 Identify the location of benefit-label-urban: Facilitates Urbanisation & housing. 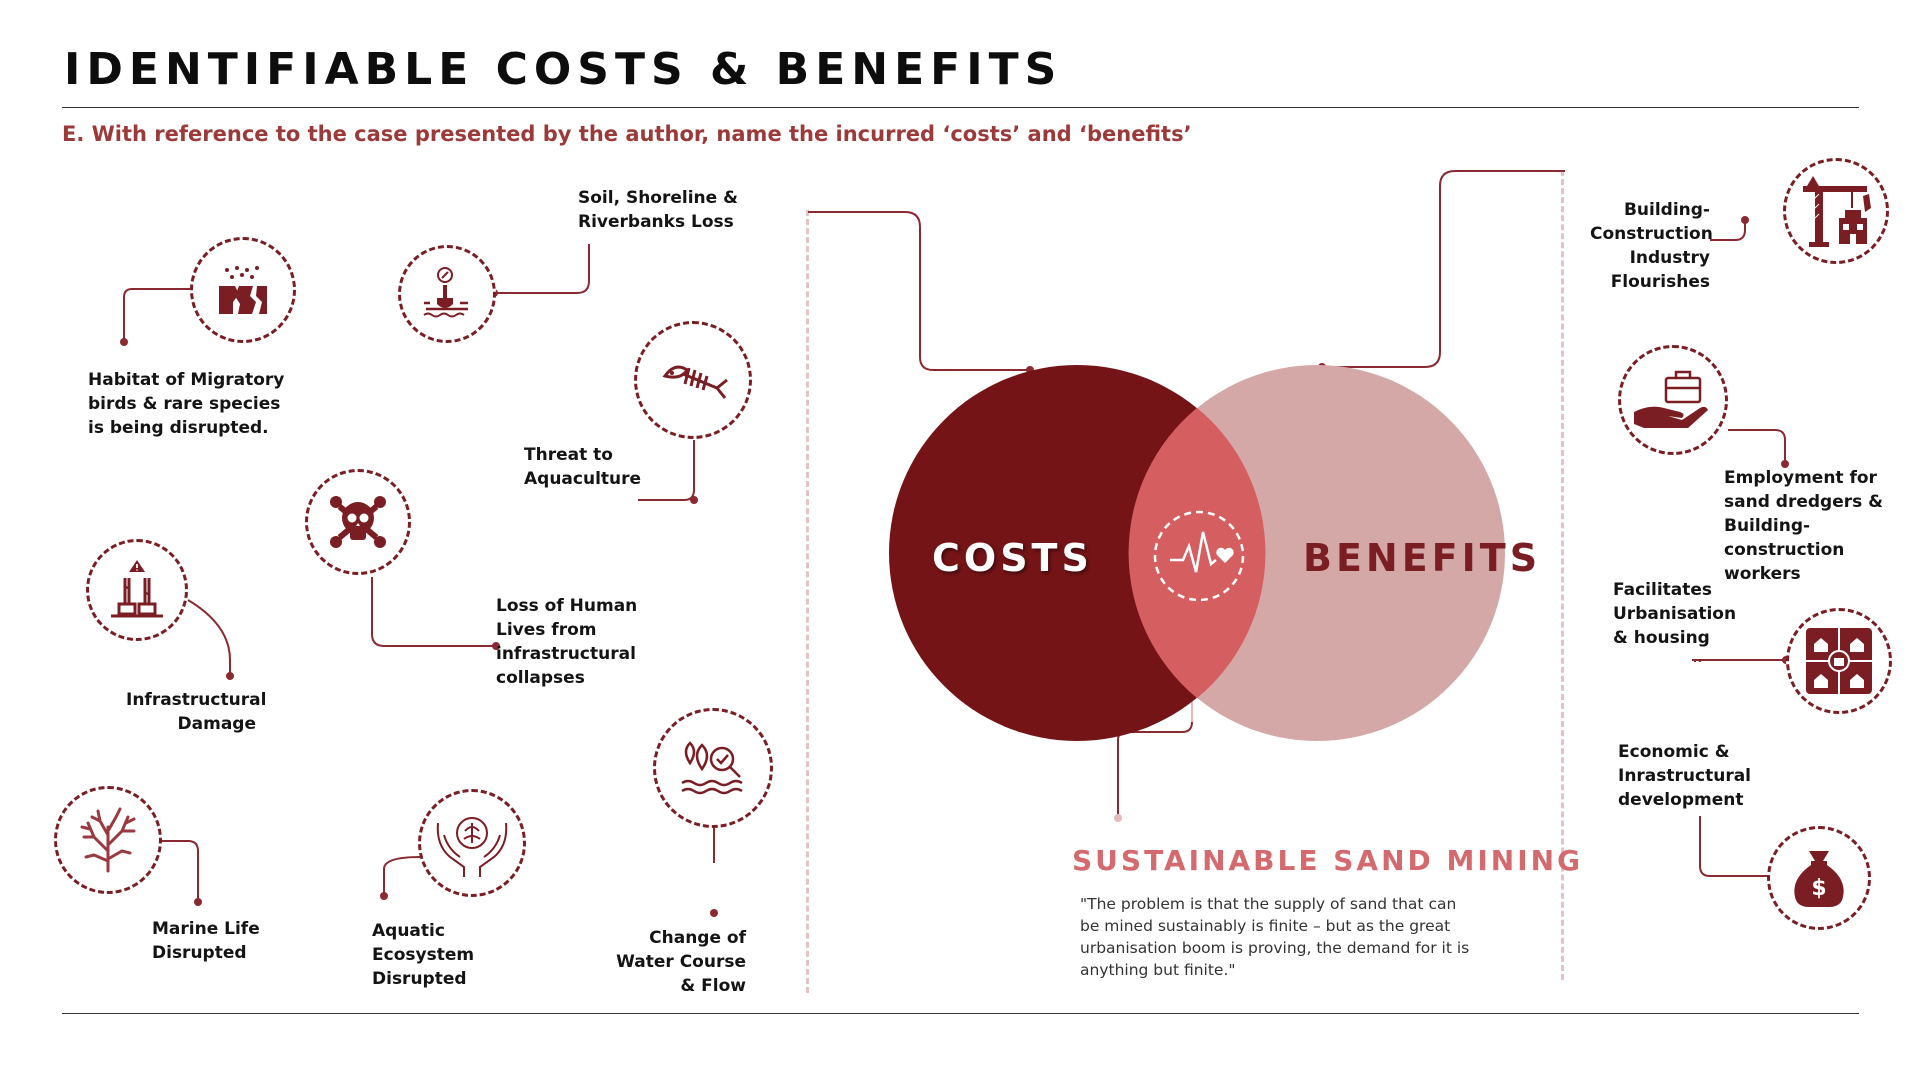
(1675, 614).